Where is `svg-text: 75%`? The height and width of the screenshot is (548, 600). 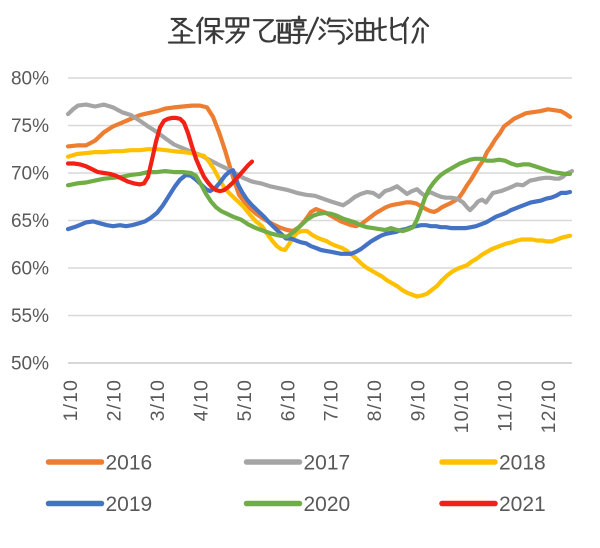 svg-text: 75% is located at coordinates (30, 126).